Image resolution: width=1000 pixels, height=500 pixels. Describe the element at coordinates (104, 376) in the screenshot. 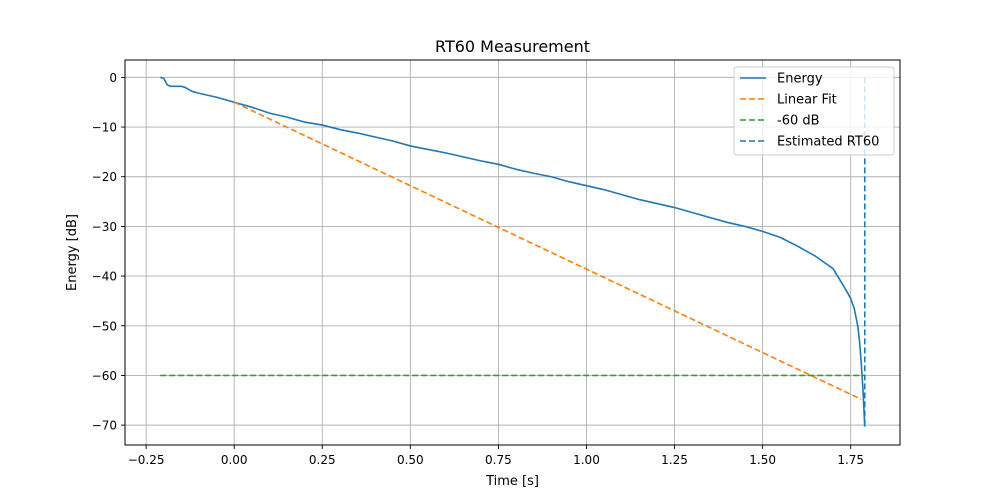

I see `y-tick-label: −60` at that location.